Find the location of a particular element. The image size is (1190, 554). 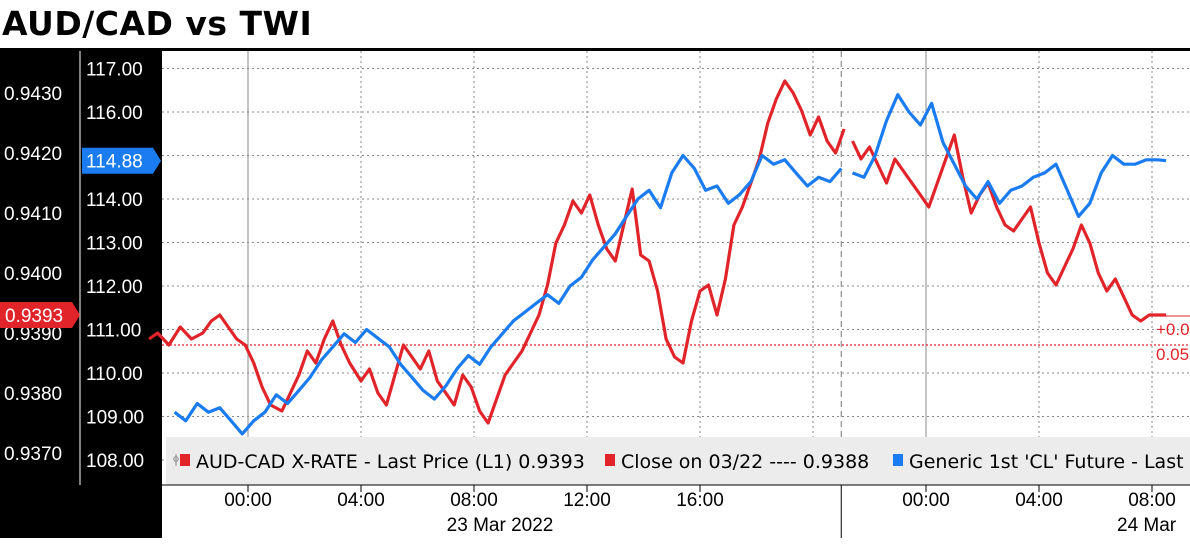

left-axis-tick: 0.9420 is located at coordinates (33, 154).